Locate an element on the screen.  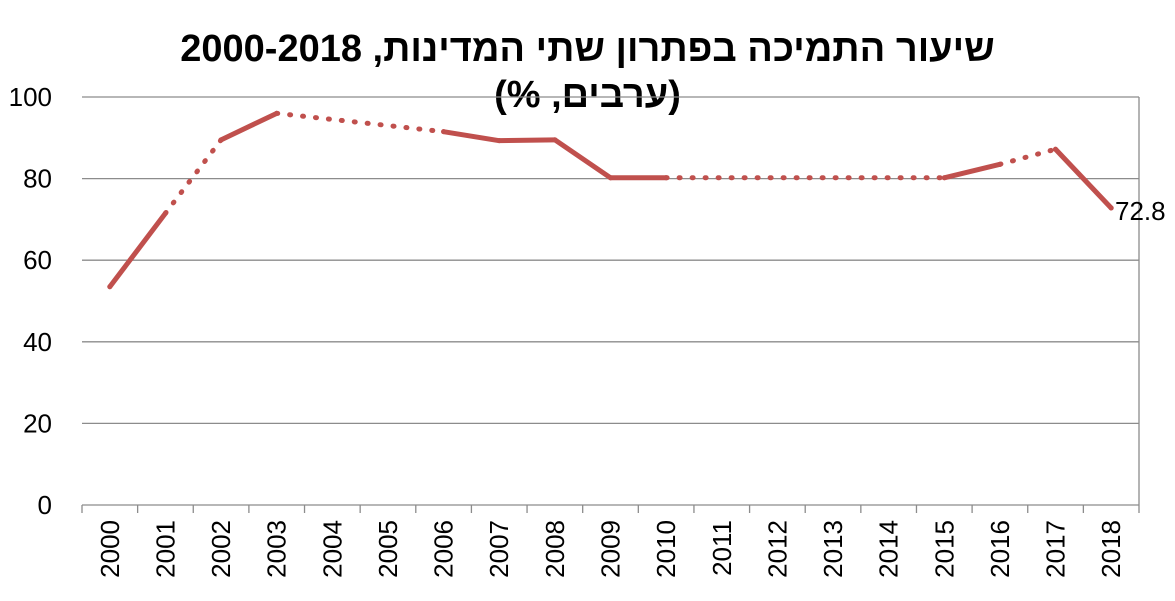
x-tick-label: 2002 is located at coordinates (221, 549).